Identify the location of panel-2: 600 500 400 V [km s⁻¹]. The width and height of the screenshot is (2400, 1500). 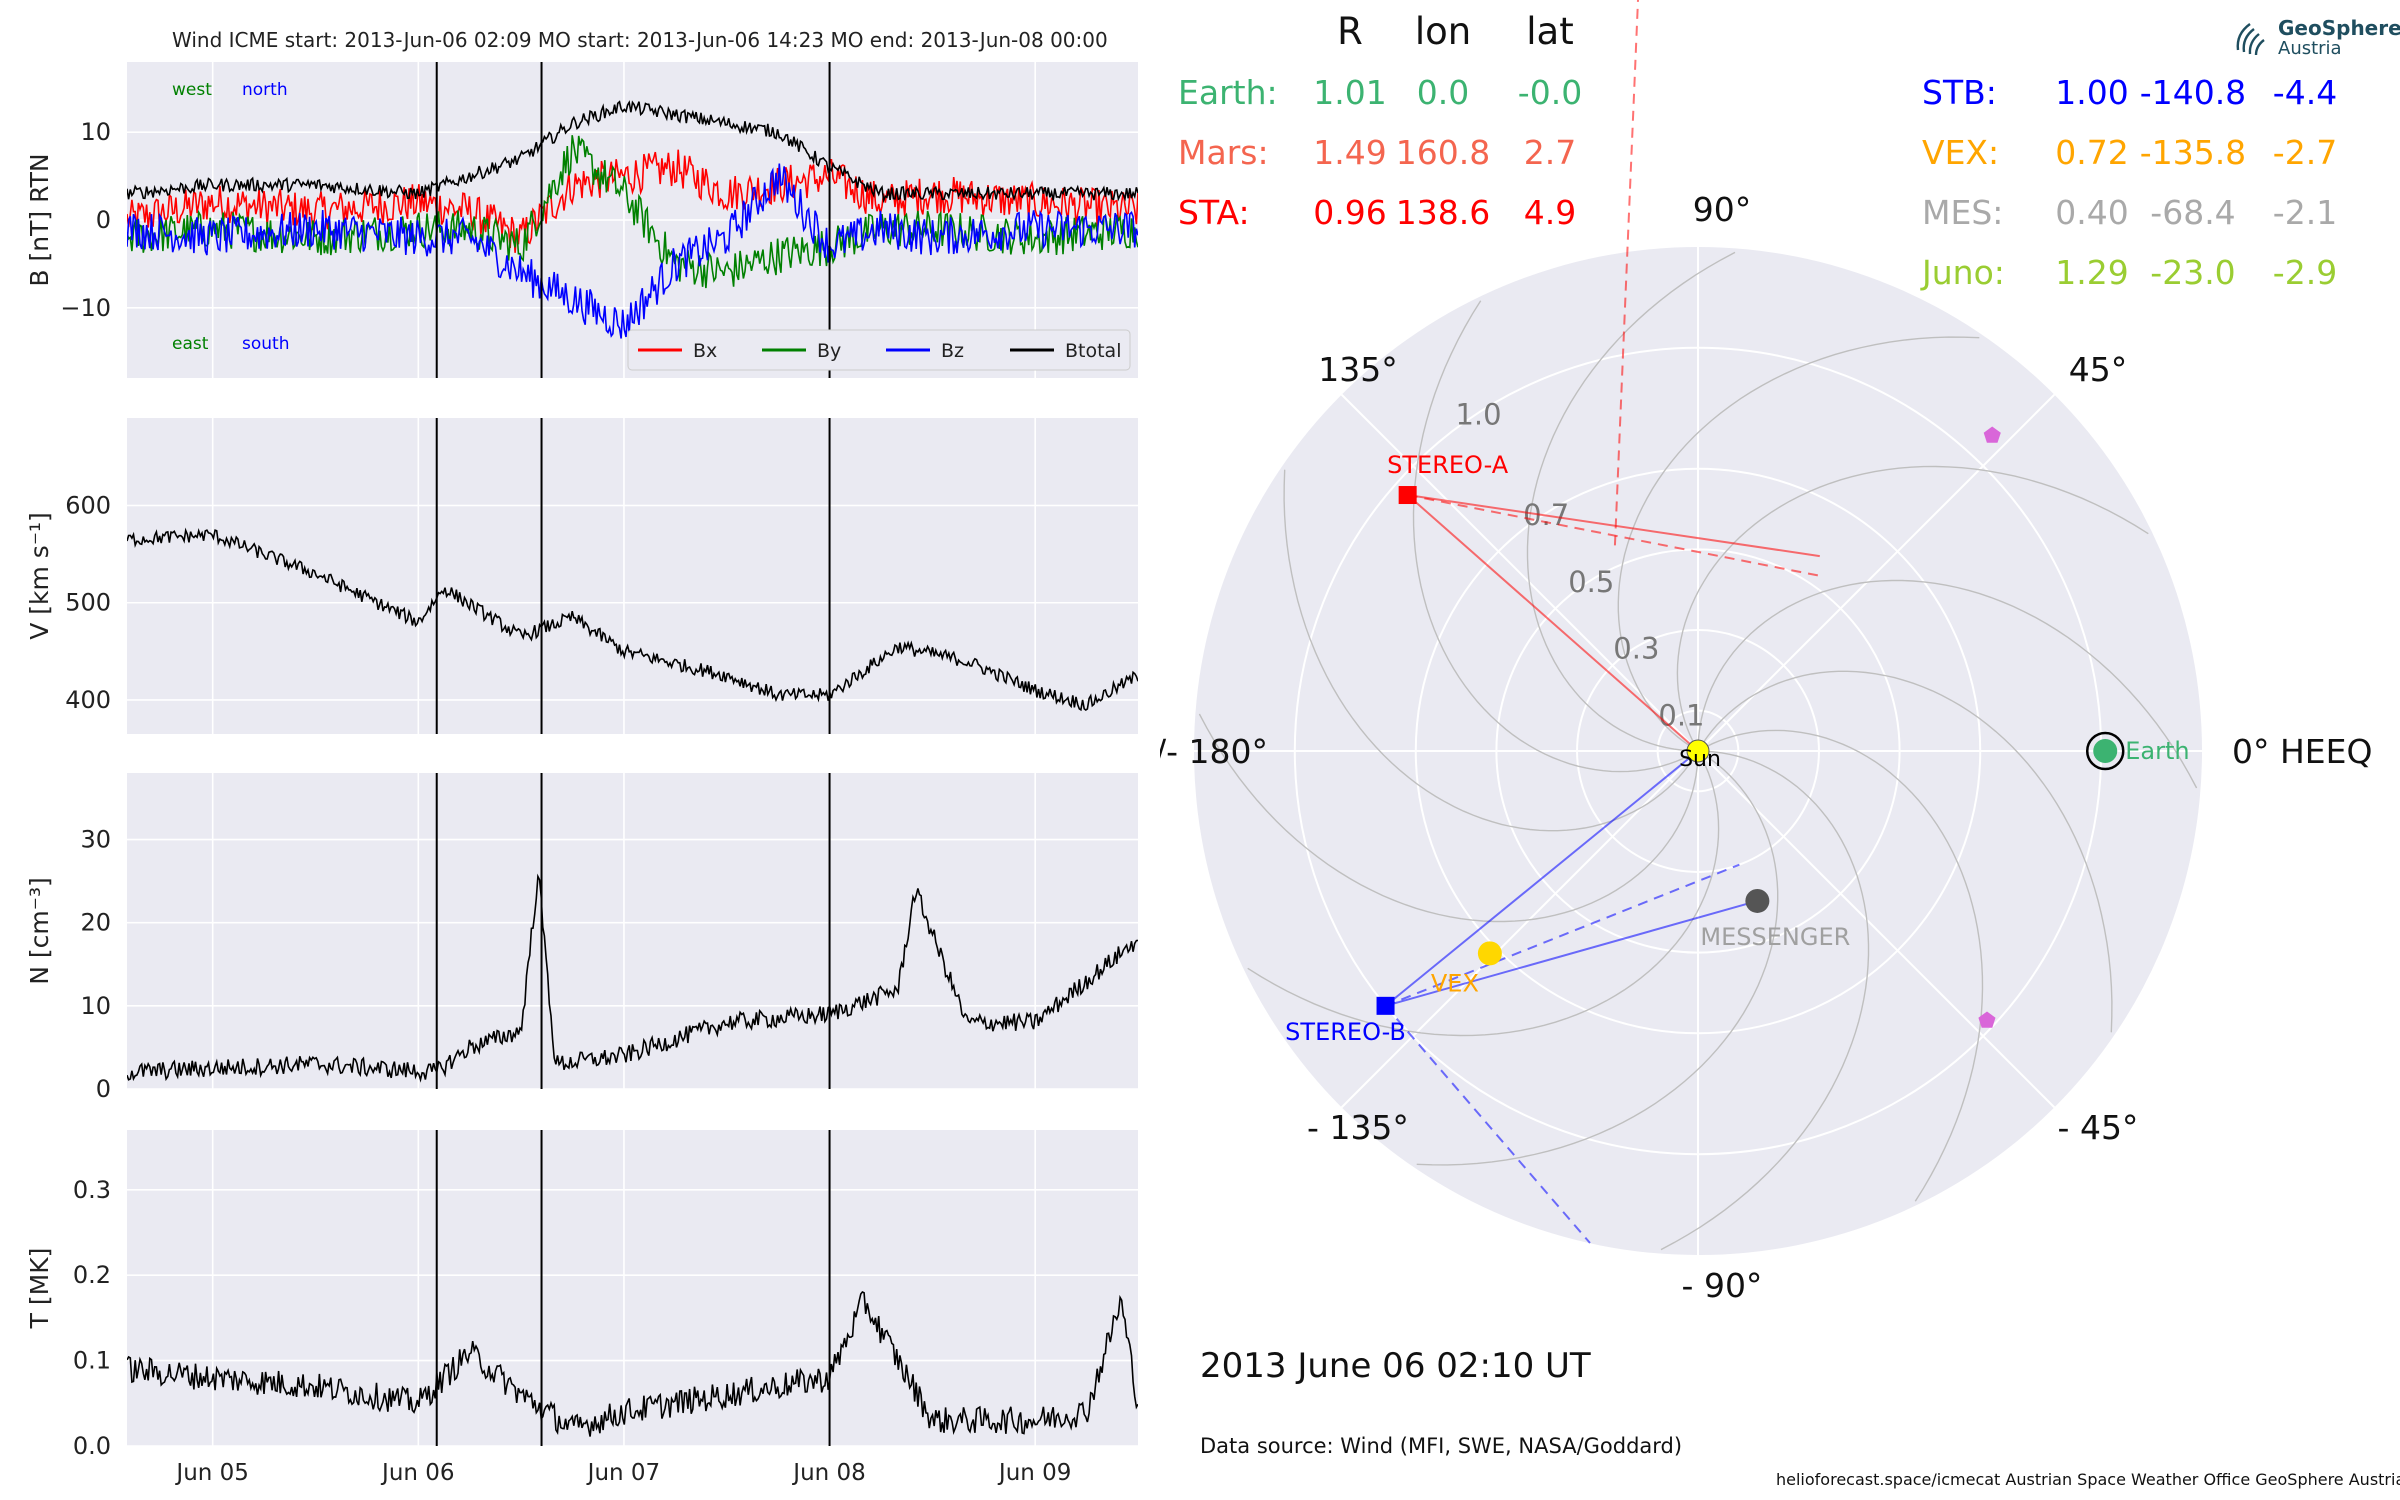
(581, 576).